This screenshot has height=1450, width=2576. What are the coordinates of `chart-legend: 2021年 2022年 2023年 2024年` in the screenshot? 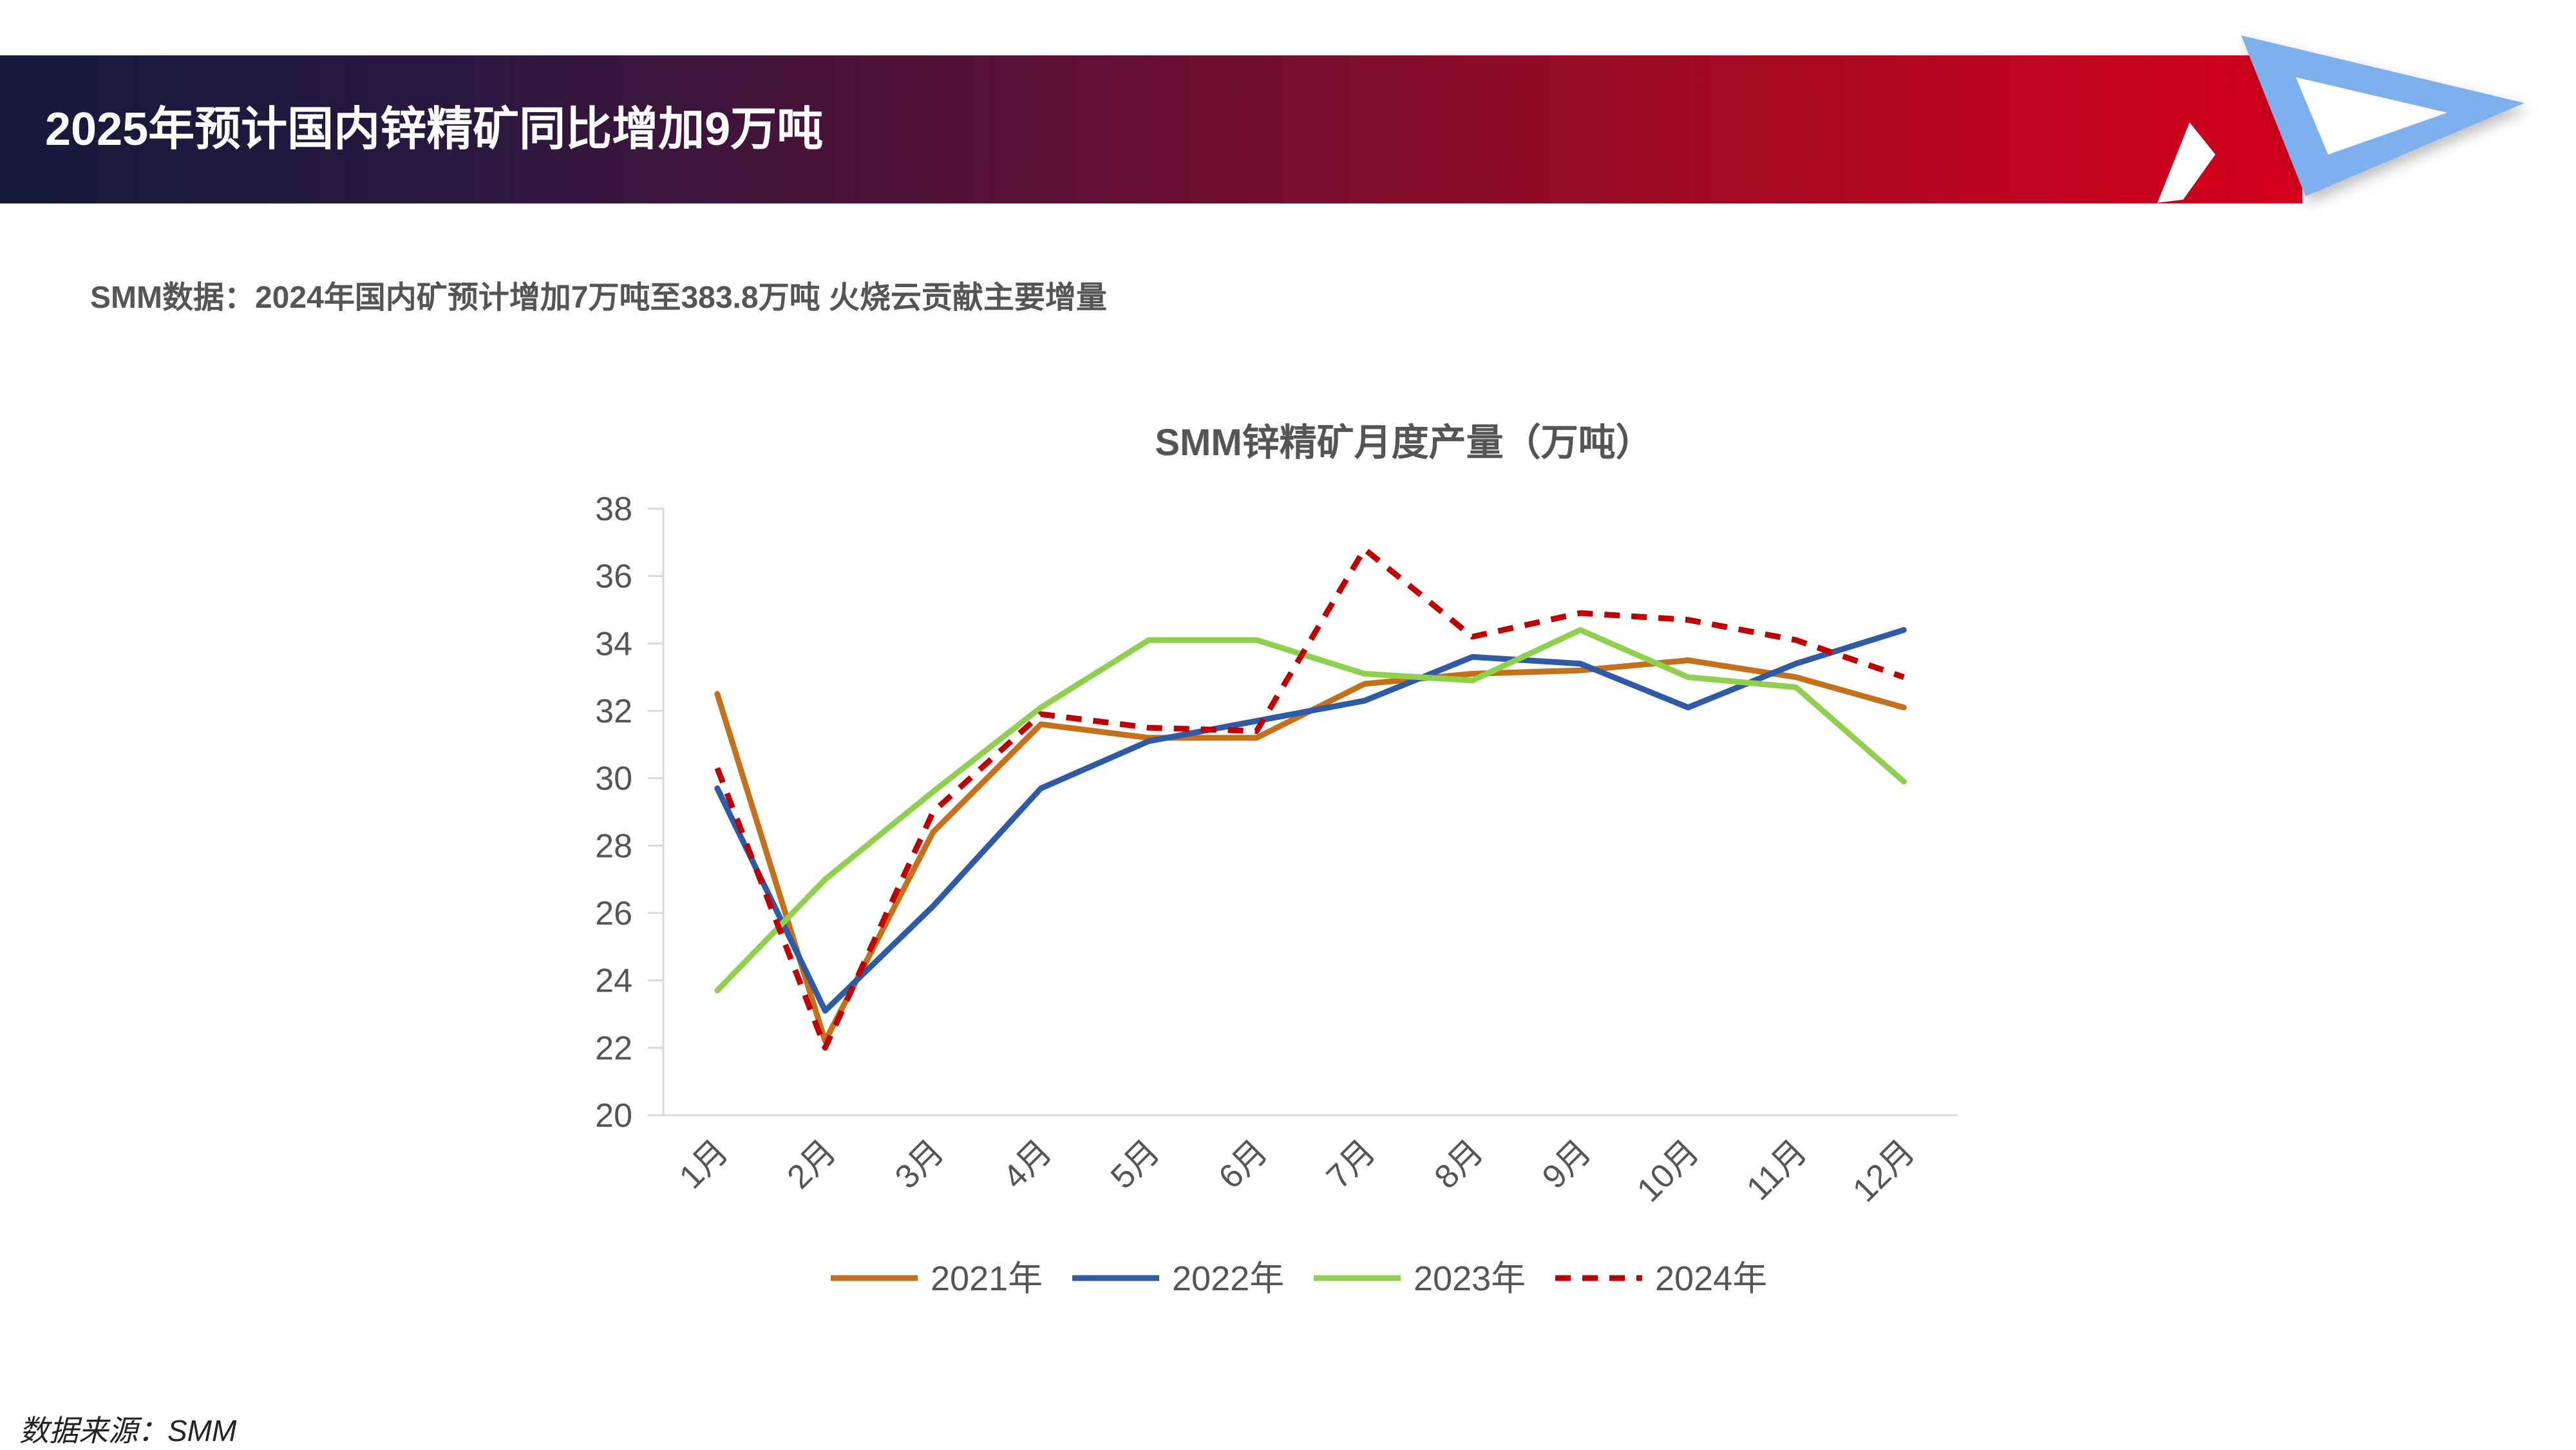 It's located at (1299, 1278).